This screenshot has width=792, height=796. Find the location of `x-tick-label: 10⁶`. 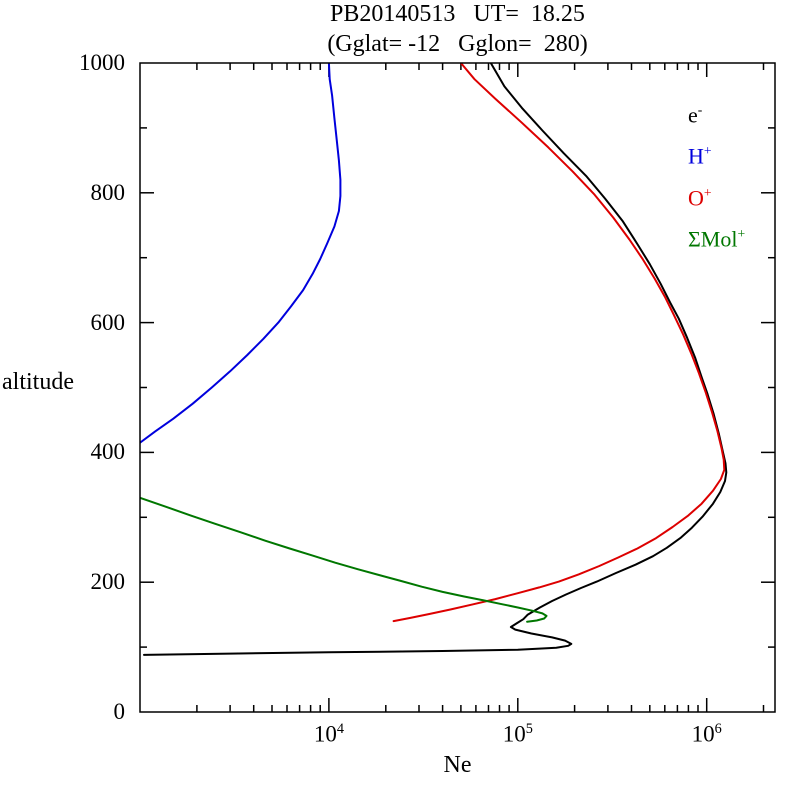

x-tick-label: 10⁶ is located at coordinates (706, 734).